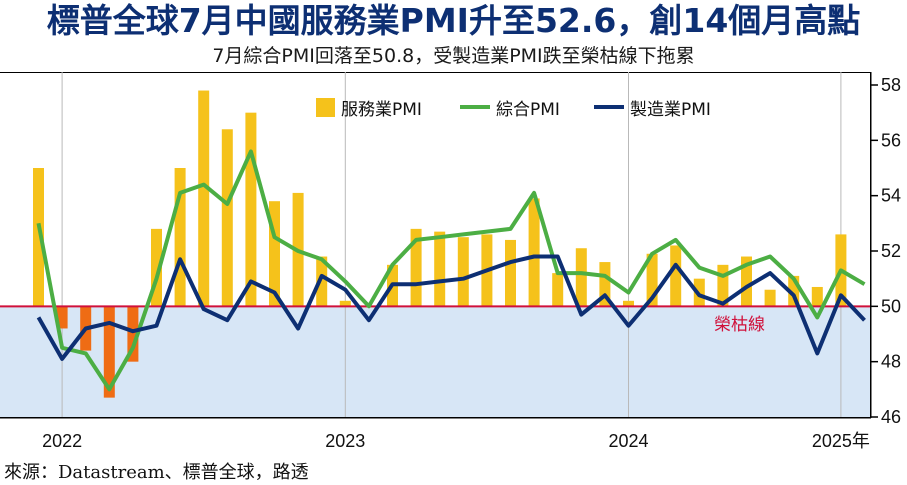 The width and height of the screenshot is (907, 485). What do you see at coordinates (891, 85) in the screenshot?
I see `y-tick-label-0: 58` at bounding box center [891, 85].